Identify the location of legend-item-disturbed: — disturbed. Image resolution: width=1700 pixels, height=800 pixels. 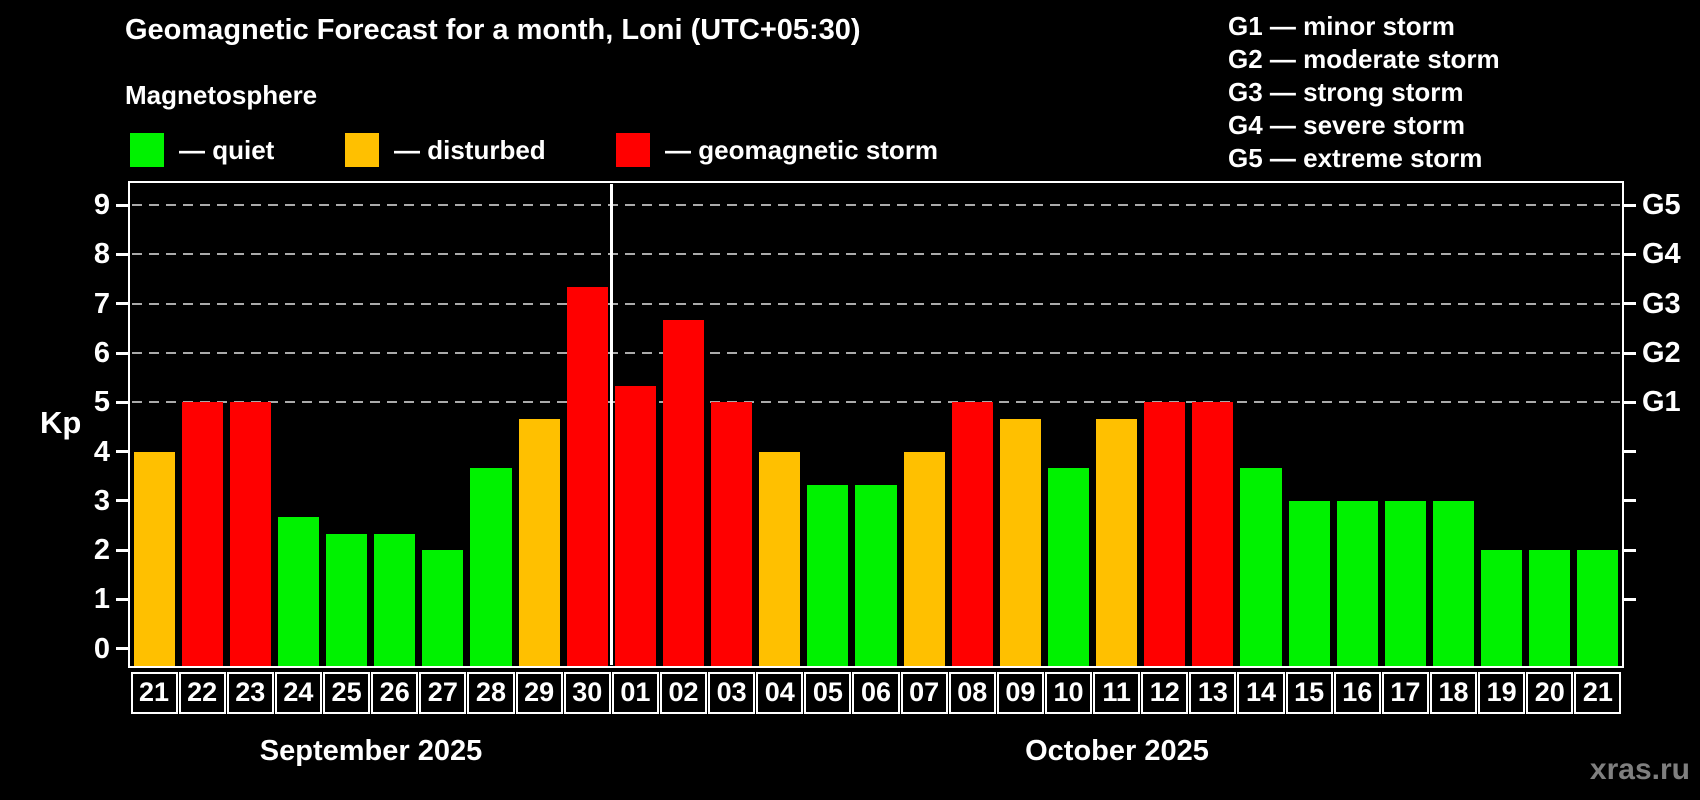
(445, 150).